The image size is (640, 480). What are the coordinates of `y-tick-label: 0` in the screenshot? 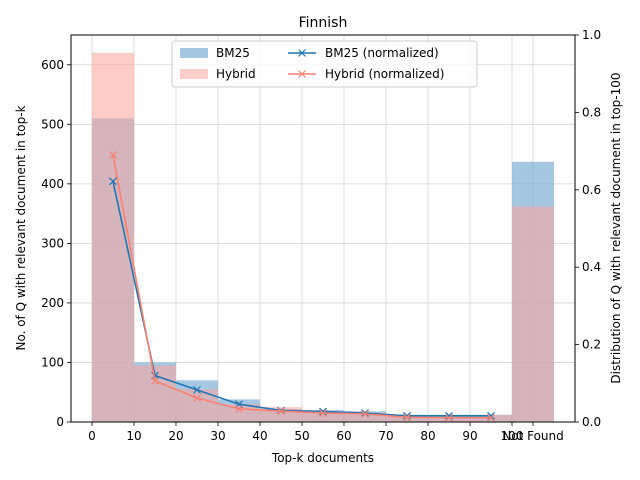 It's located at (60, 422).